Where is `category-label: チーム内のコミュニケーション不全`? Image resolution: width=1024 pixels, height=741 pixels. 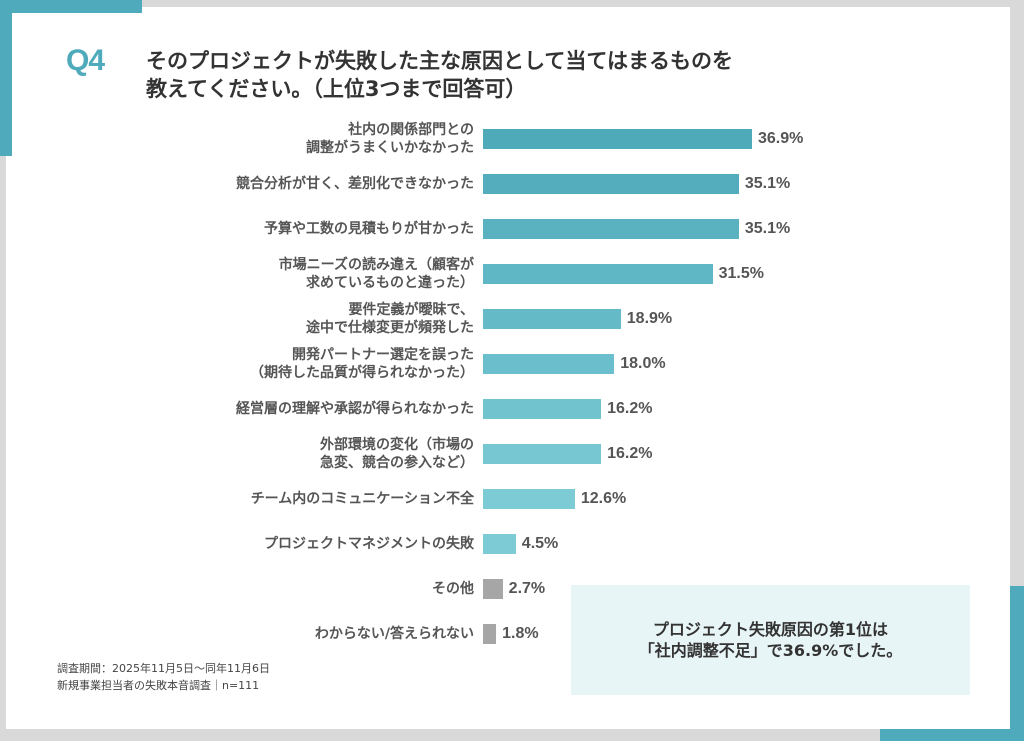 category-label: チーム内のコミュニケーション不全 is located at coordinates (362, 499).